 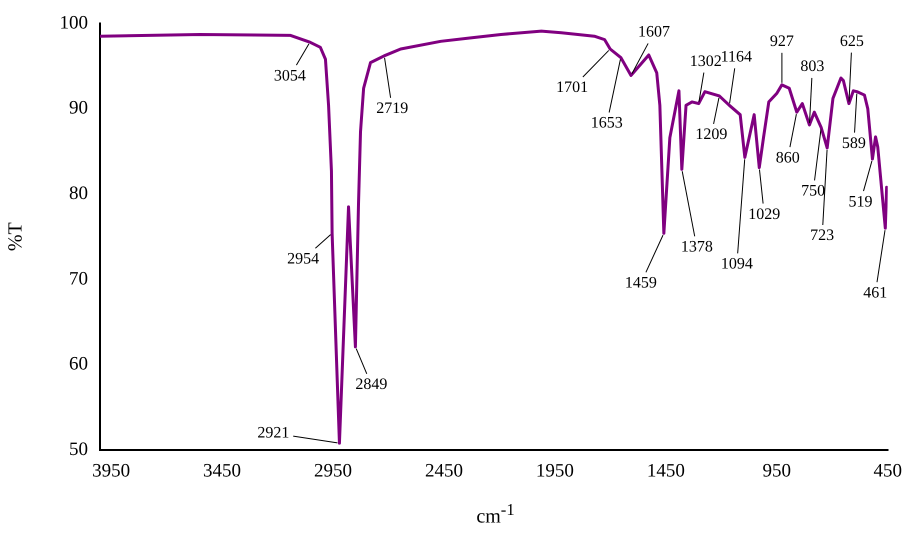 I want to click on y-tick-label: 100, so click(x=74, y=23).